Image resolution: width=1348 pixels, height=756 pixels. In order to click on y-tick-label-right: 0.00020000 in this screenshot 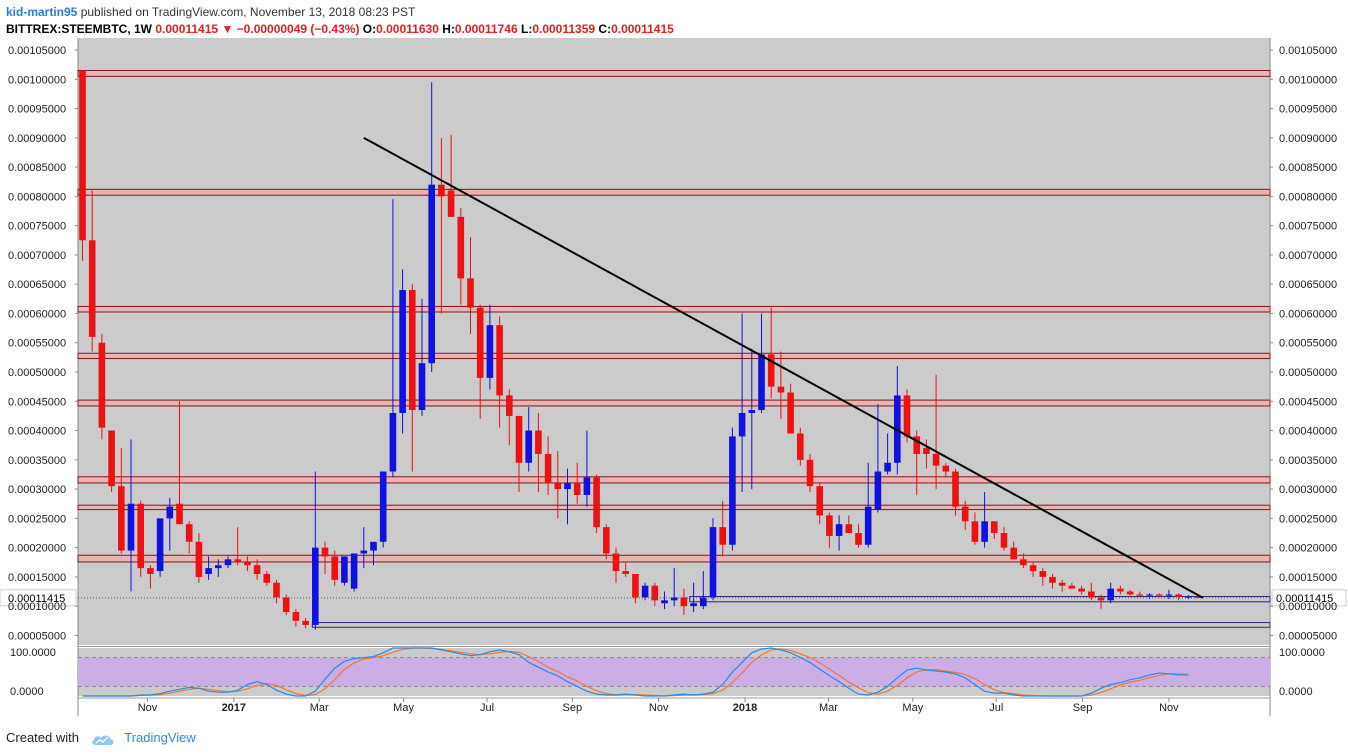, I will do `click(1308, 549)`.